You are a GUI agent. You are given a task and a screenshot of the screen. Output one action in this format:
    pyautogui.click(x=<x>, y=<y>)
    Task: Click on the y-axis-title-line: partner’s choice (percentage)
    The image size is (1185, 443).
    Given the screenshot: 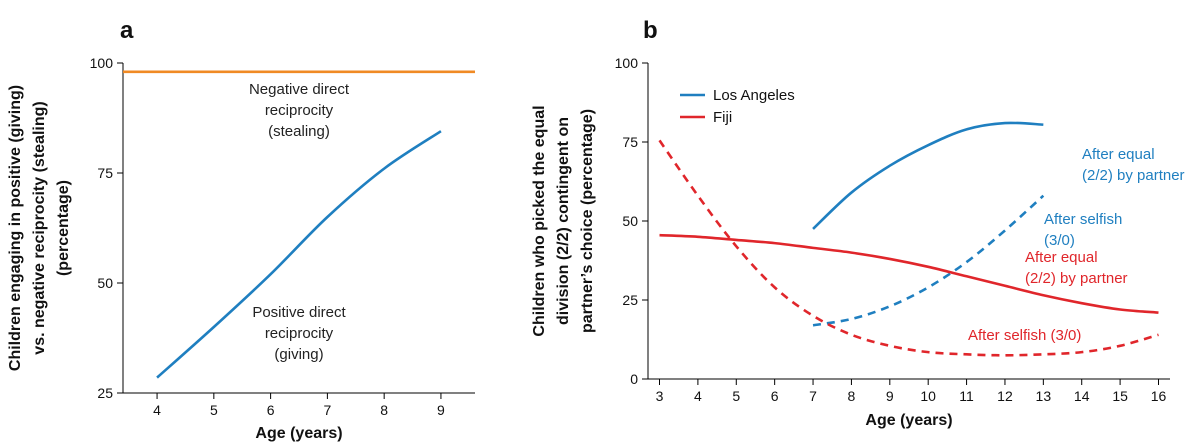 What is the action you would take?
    pyautogui.click(x=587, y=221)
    